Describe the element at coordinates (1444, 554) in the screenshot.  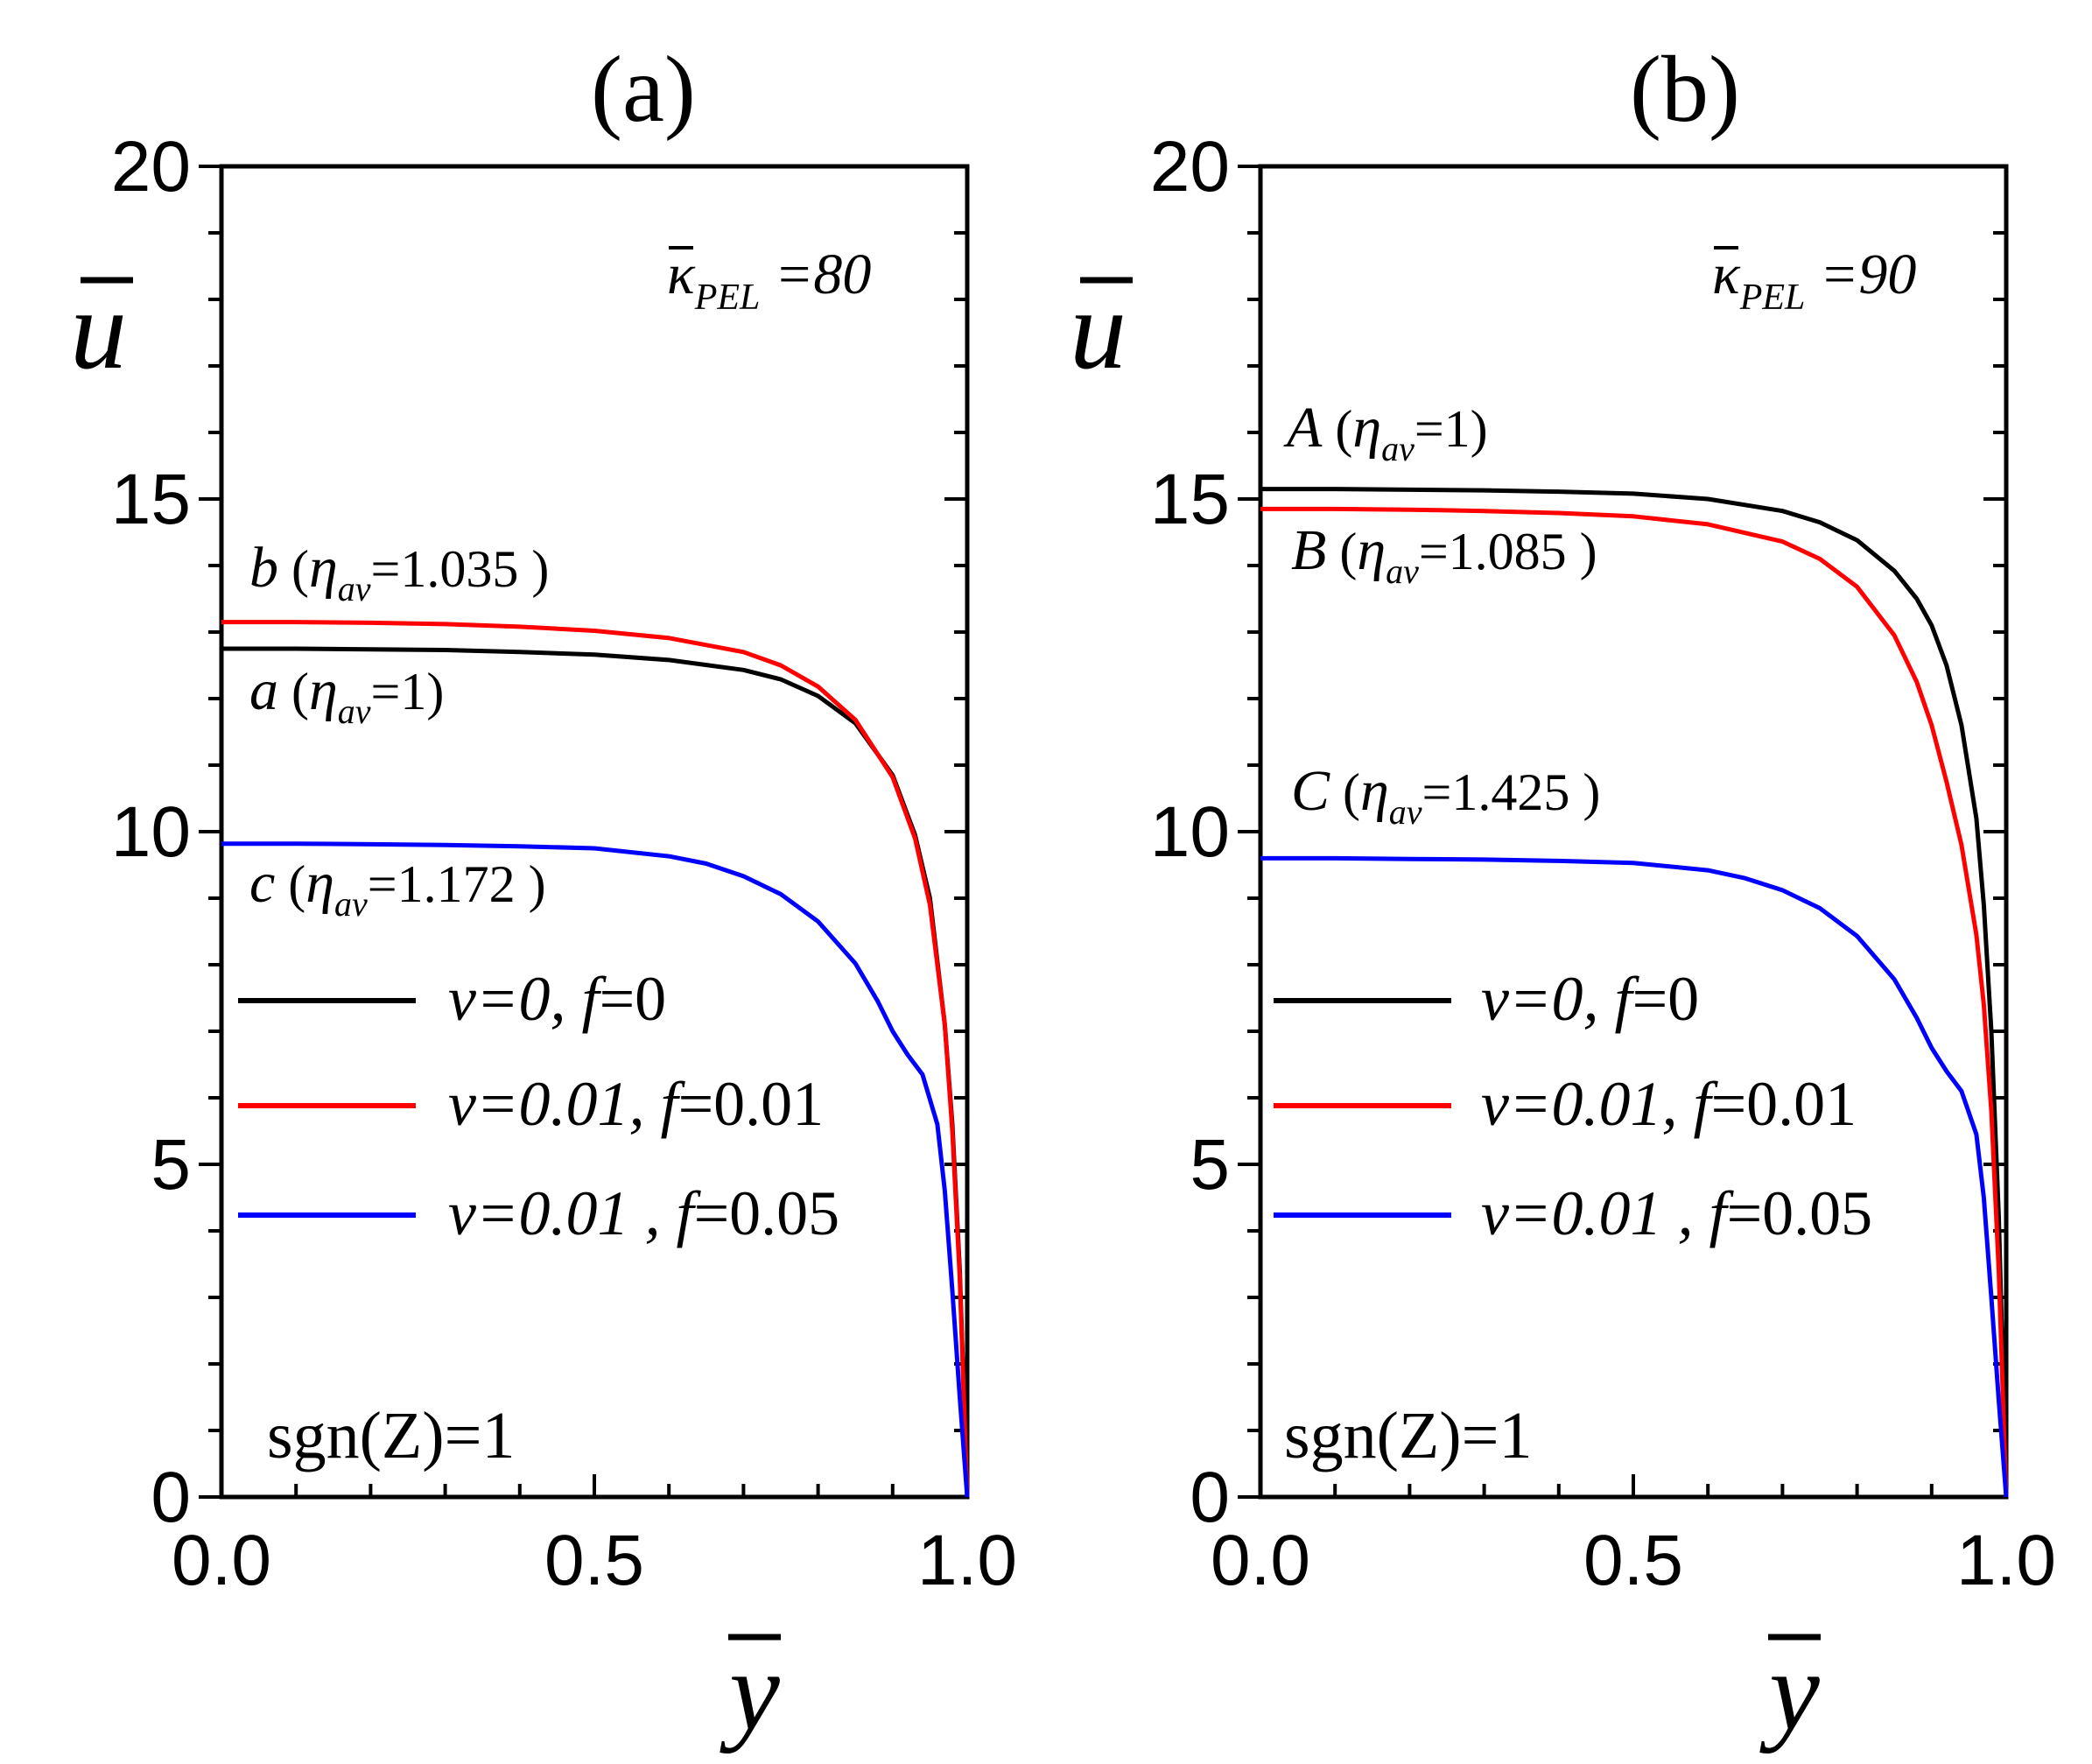
I see `curve-annotation: B (ηav=1.085 )` at that location.